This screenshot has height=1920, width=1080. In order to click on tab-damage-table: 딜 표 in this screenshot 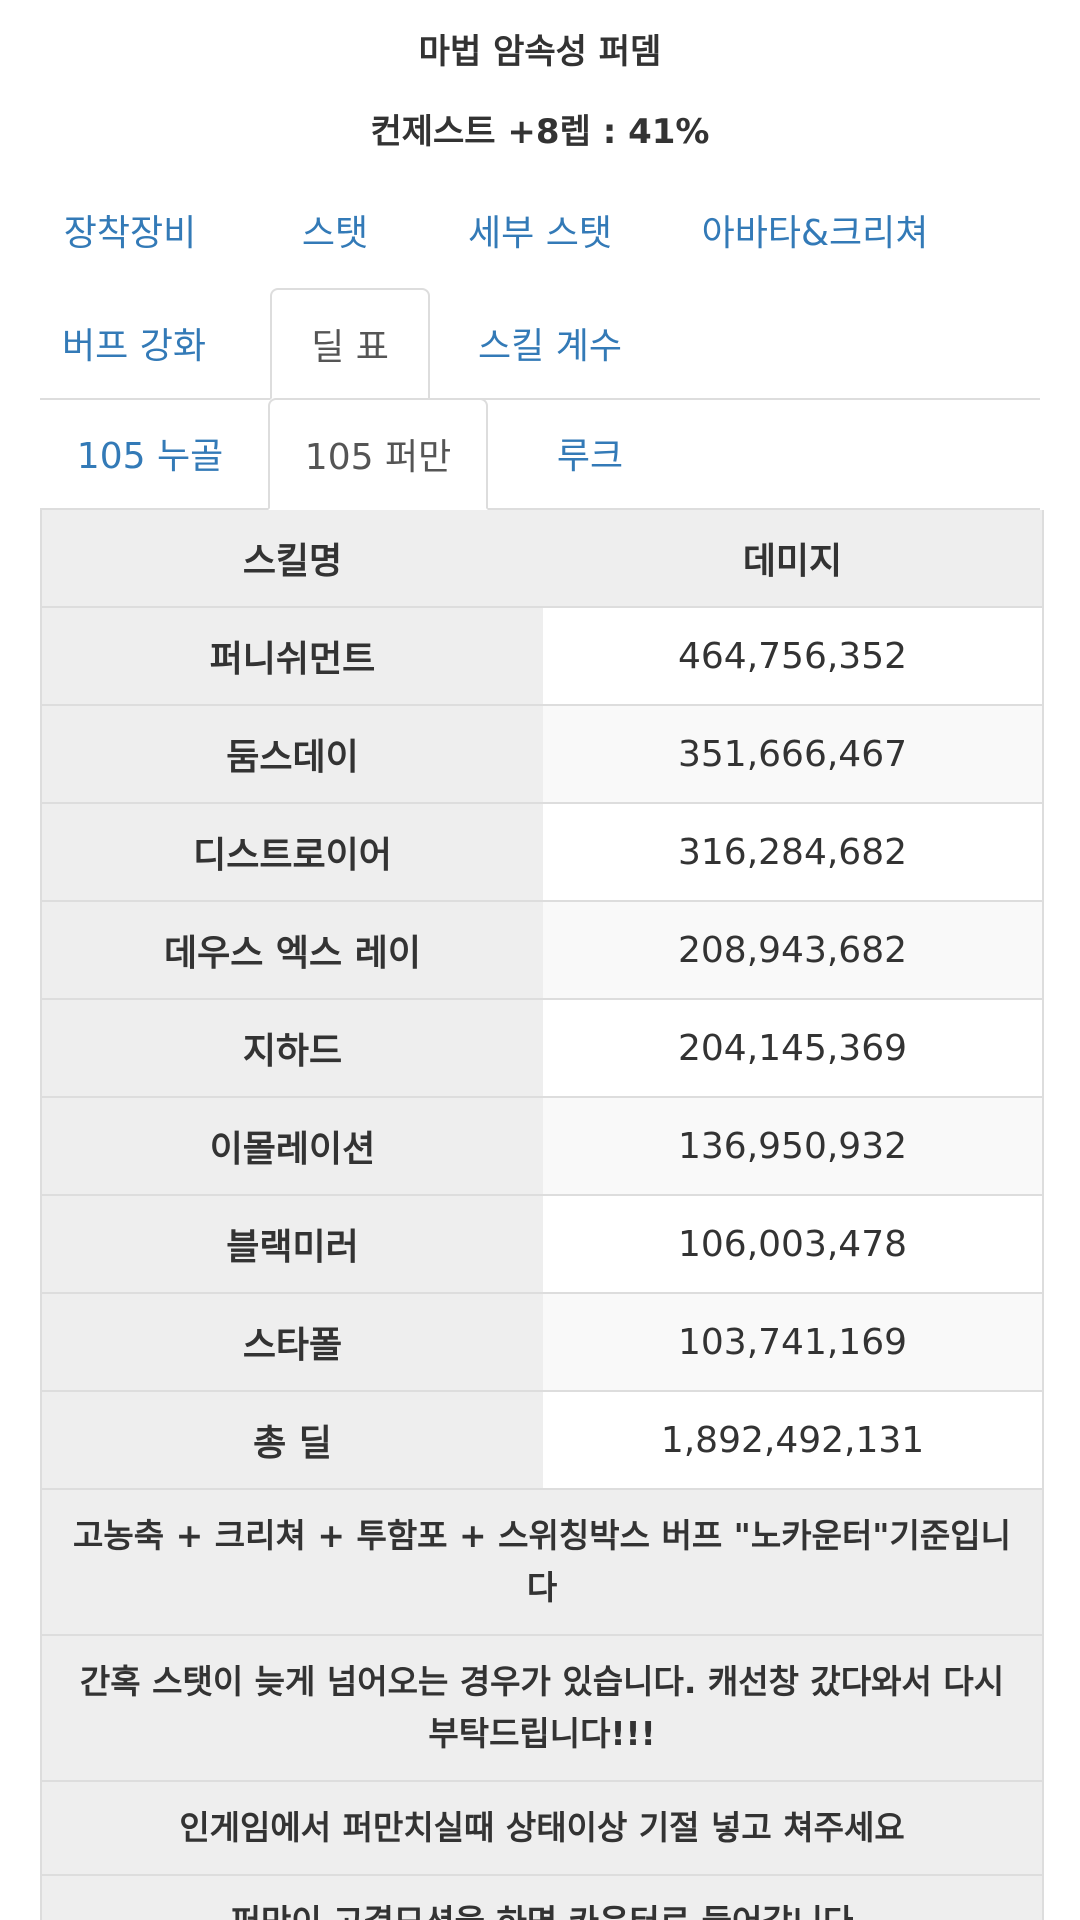, I will do `click(350, 344)`.